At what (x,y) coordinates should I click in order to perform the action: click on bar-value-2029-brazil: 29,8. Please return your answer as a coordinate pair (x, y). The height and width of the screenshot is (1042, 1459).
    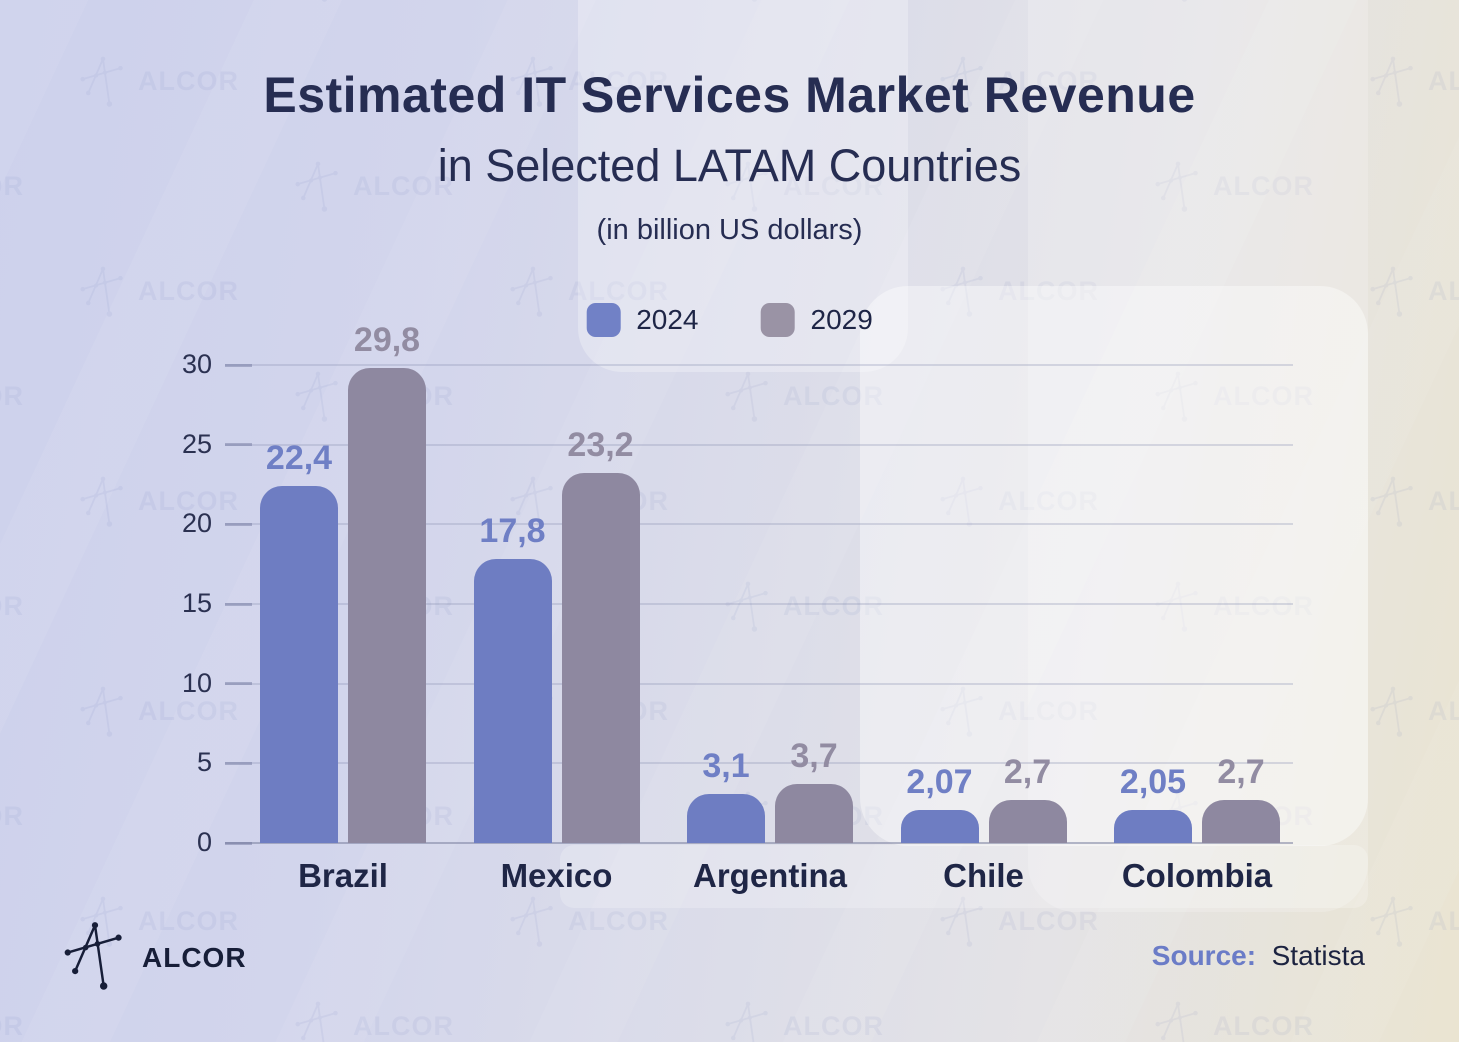
    Looking at the image, I should click on (387, 340).